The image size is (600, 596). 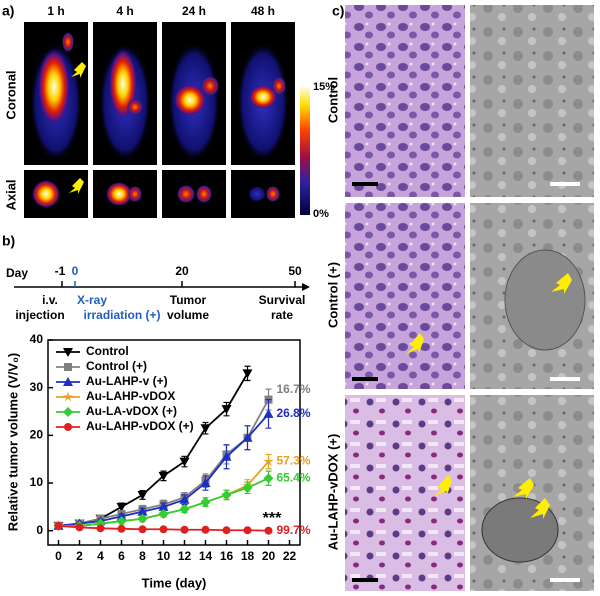 What do you see at coordinates (182, 271) in the screenshot?
I see `timeline-day: 20` at bounding box center [182, 271].